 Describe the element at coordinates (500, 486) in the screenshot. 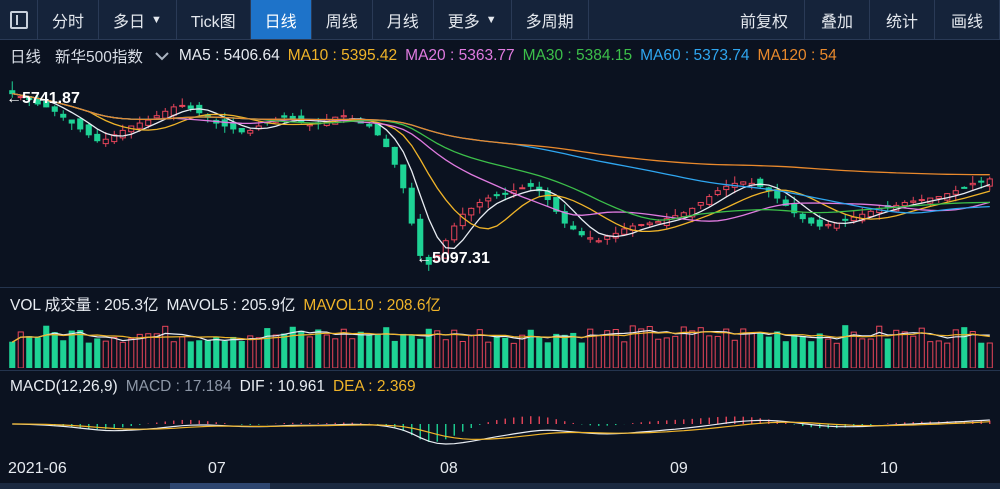

I see `time-scrollbar` at that location.